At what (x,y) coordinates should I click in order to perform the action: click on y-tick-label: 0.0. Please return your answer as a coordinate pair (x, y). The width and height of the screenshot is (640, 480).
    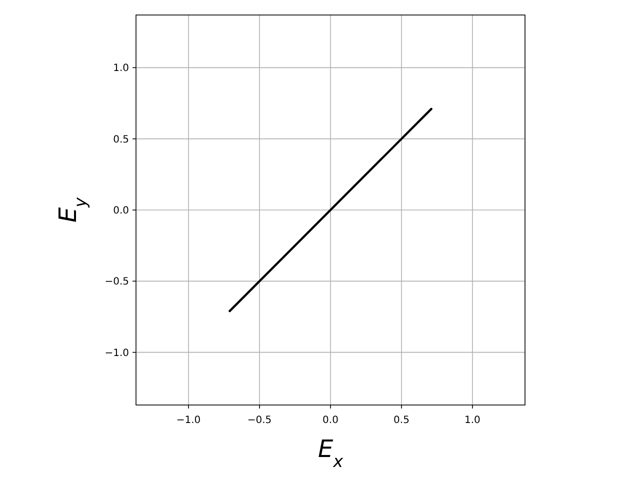
    Looking at the image, I should click on (121, 211).